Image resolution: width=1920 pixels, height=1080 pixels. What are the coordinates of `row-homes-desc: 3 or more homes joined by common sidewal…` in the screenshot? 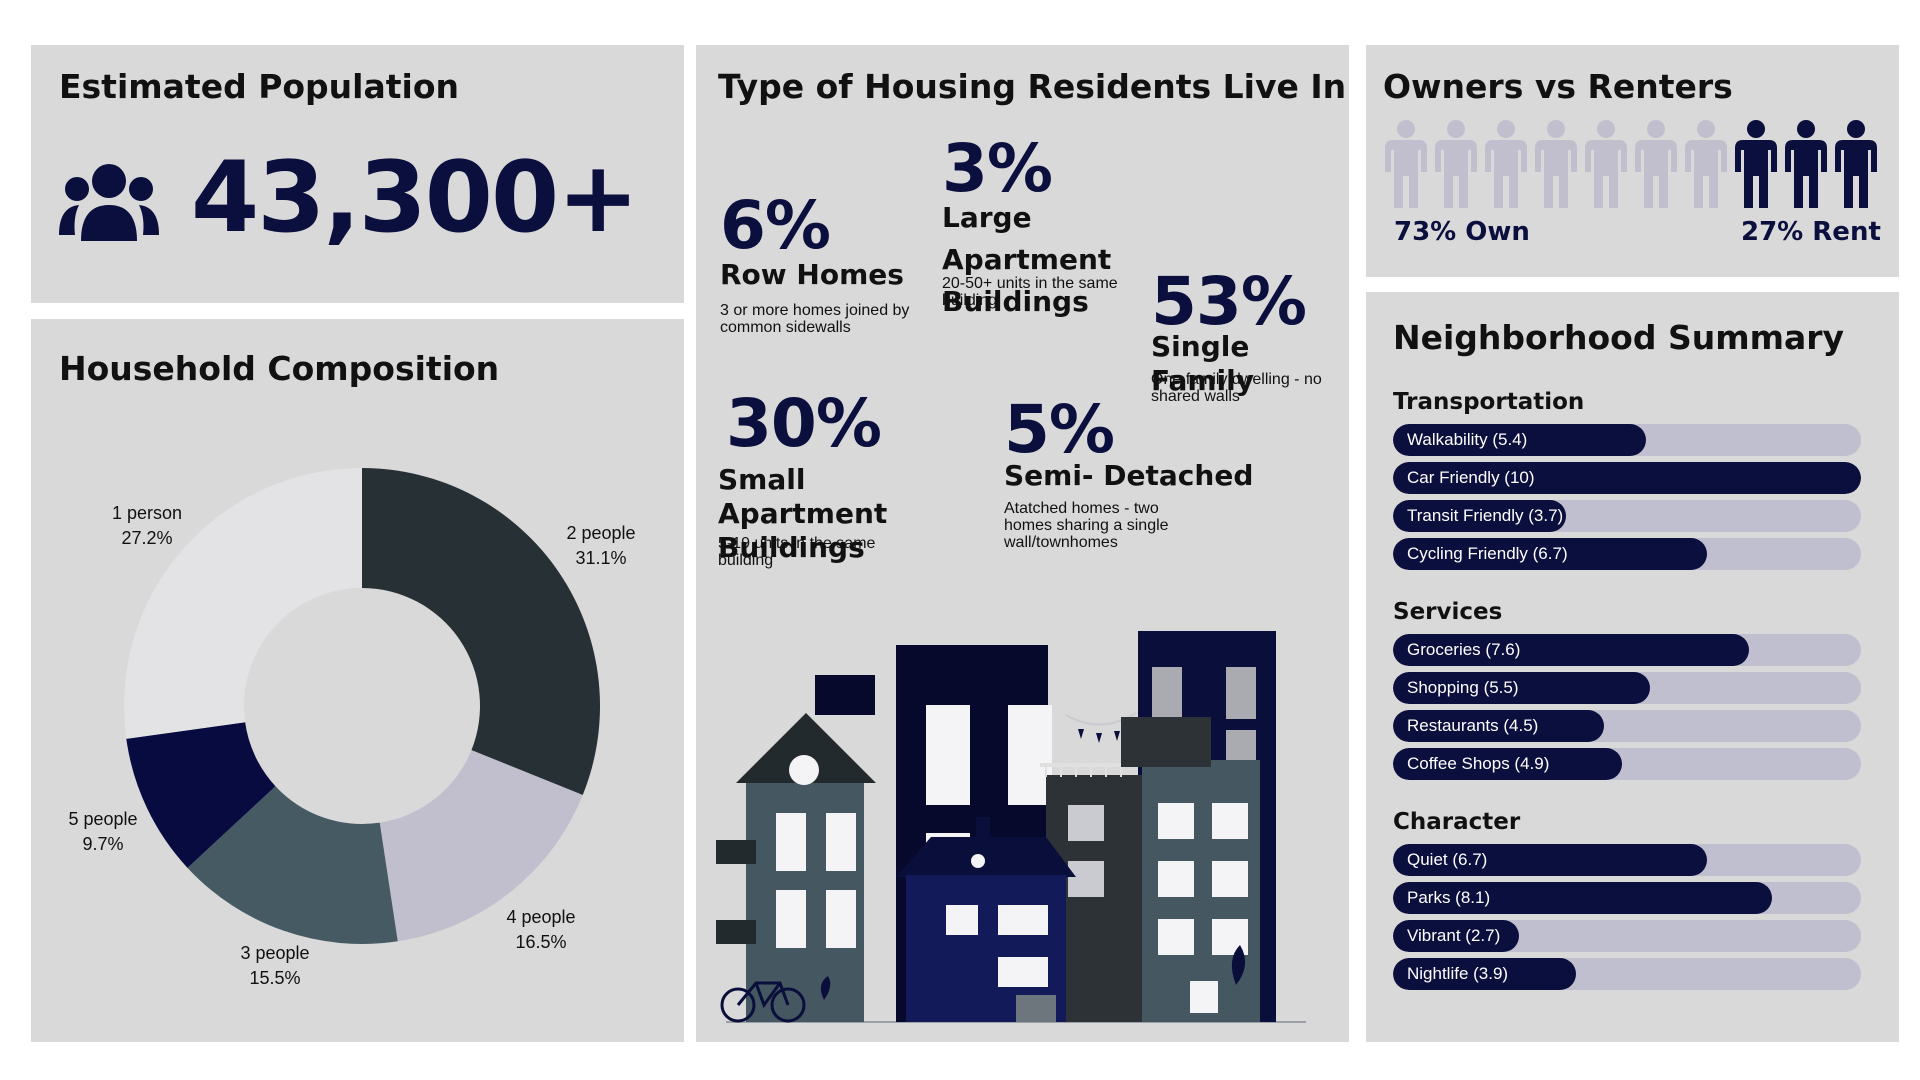 It's located at (815, 319).